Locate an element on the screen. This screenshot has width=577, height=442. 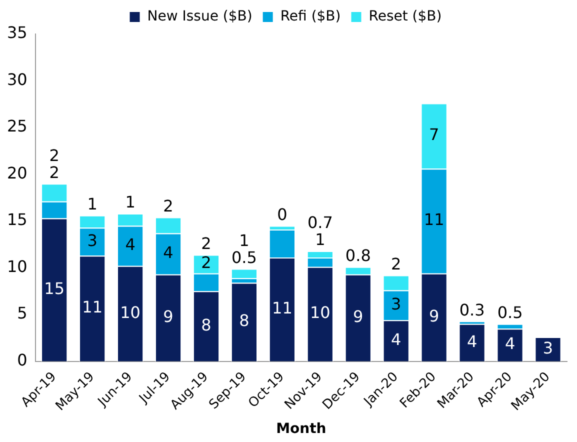
data-label: 0.8 is located at coordinates (358, 256).